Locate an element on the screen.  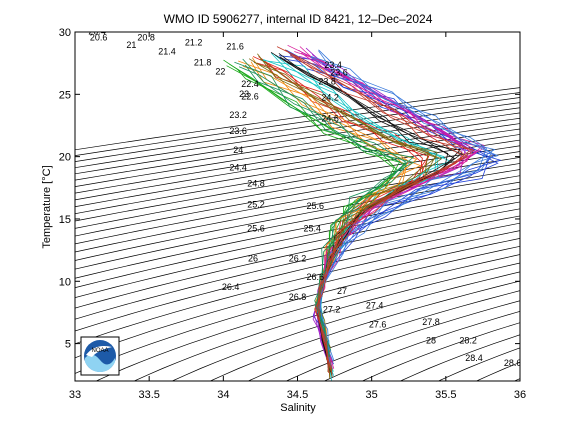
x-tick-label: 33.5 is located at coordinates (148, 395).